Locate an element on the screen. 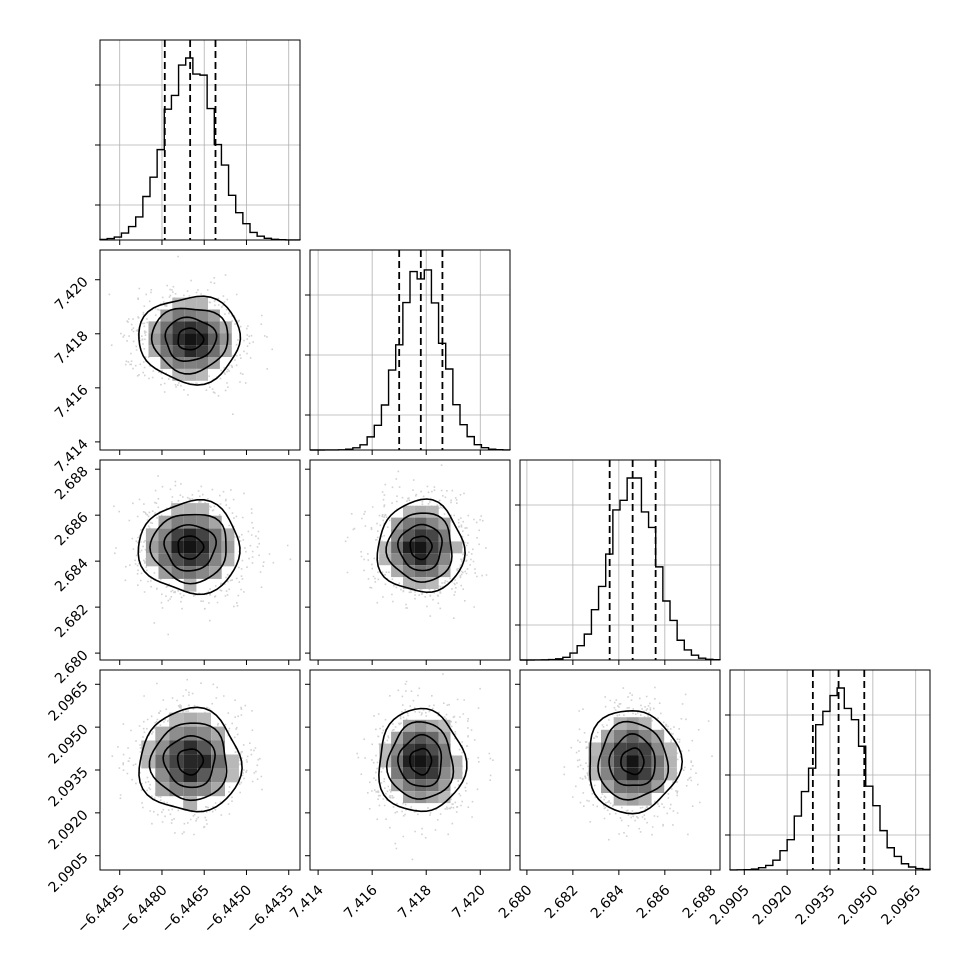 The image size is (970, 970). histogram-step is located at coordinates (410, 360).